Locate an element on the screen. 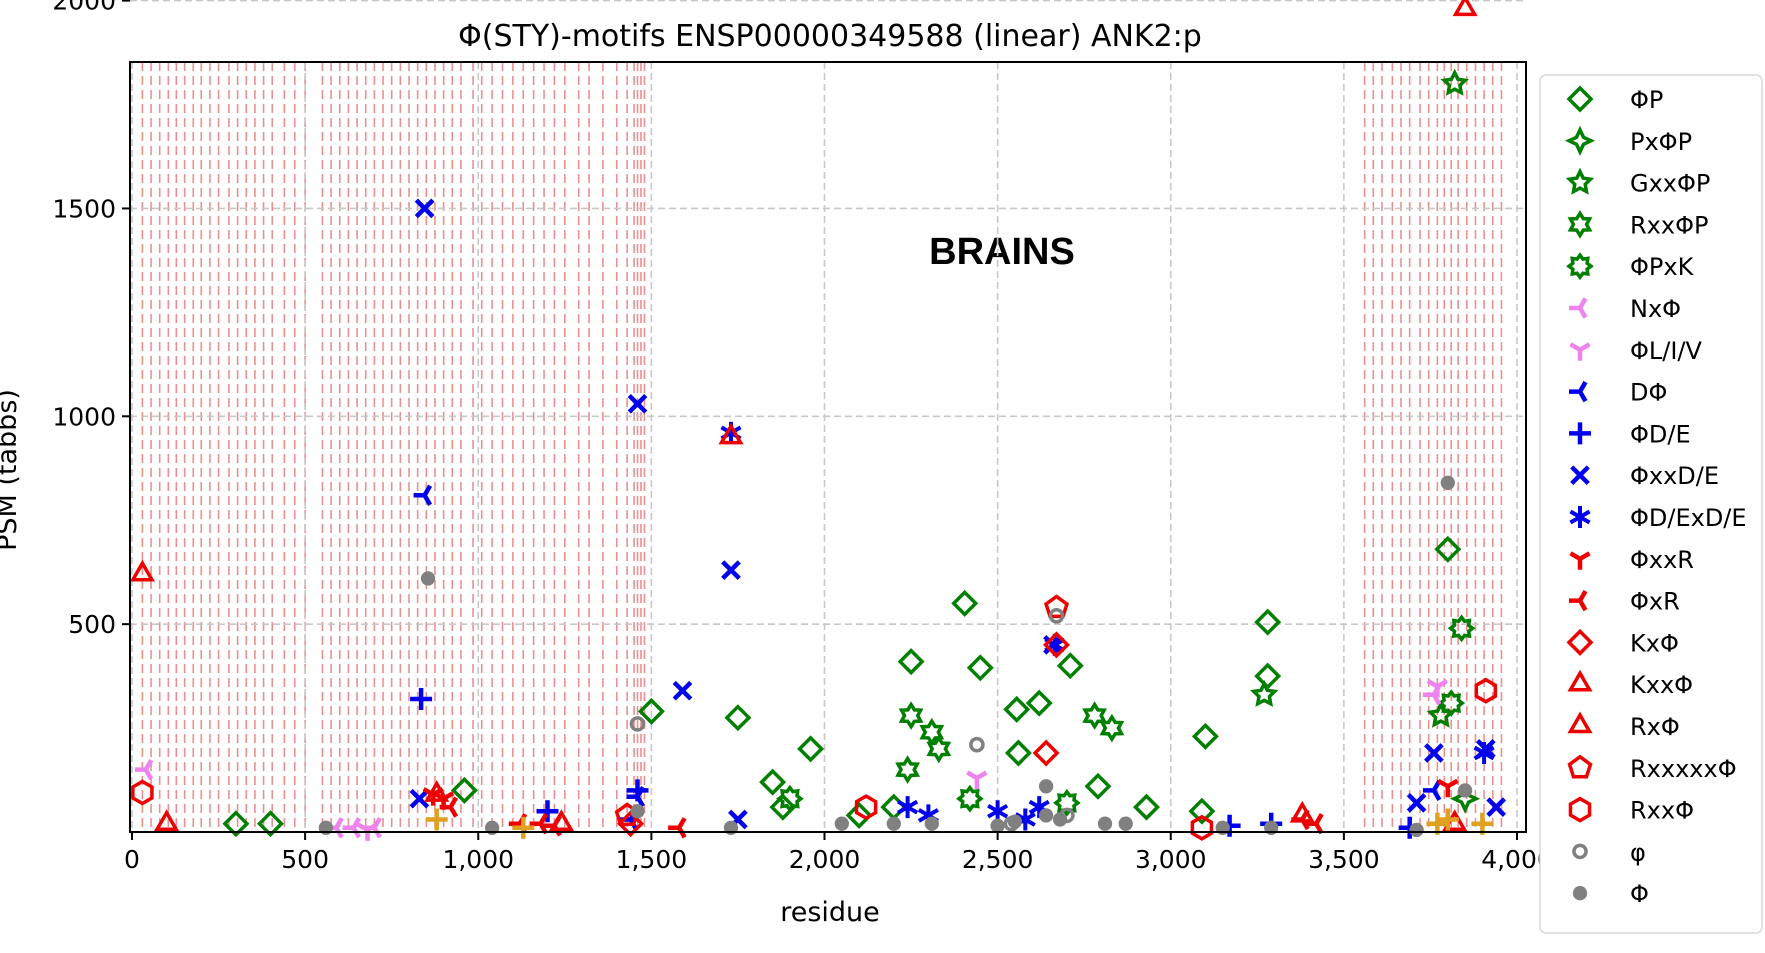 The image size is (1765, 953). x-axis-ticks: 0 500 1,000 1,500 2,000 2,500 3,000 3,500 4,000 is located at coordinates (838, 853).